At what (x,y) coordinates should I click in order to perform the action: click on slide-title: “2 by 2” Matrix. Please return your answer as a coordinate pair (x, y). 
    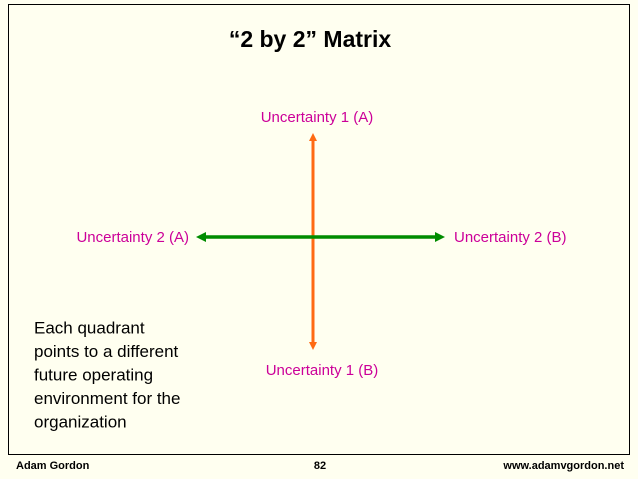
    Looking at the image, I should click on (310, 39).